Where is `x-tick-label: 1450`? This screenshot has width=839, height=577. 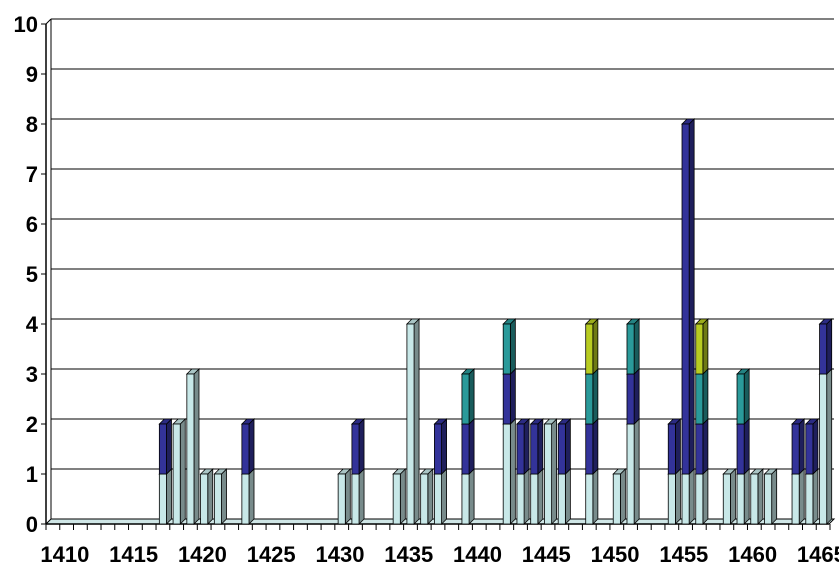 x-tick-label: 1450 is located at coordinates (615, 554).